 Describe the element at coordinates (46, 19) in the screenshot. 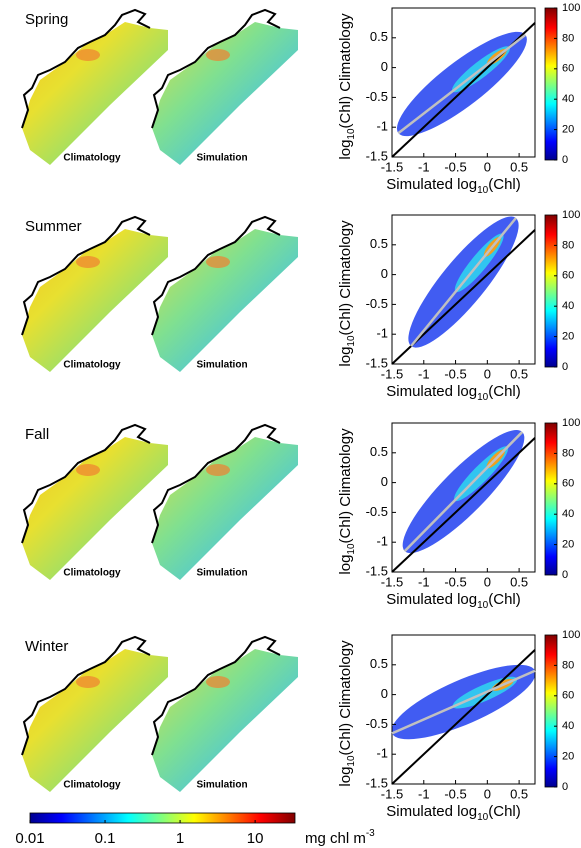

I see `season-title: Spring` at that location.